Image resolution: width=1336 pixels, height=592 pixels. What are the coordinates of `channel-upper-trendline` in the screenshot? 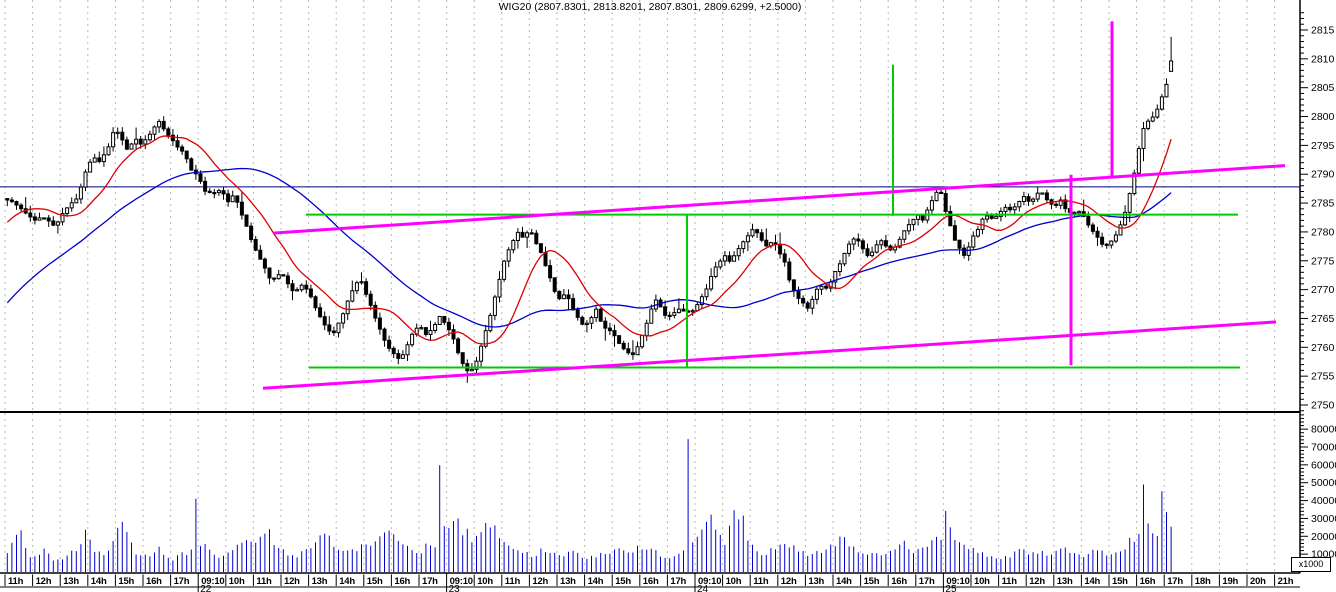 It's located at (779, 199).